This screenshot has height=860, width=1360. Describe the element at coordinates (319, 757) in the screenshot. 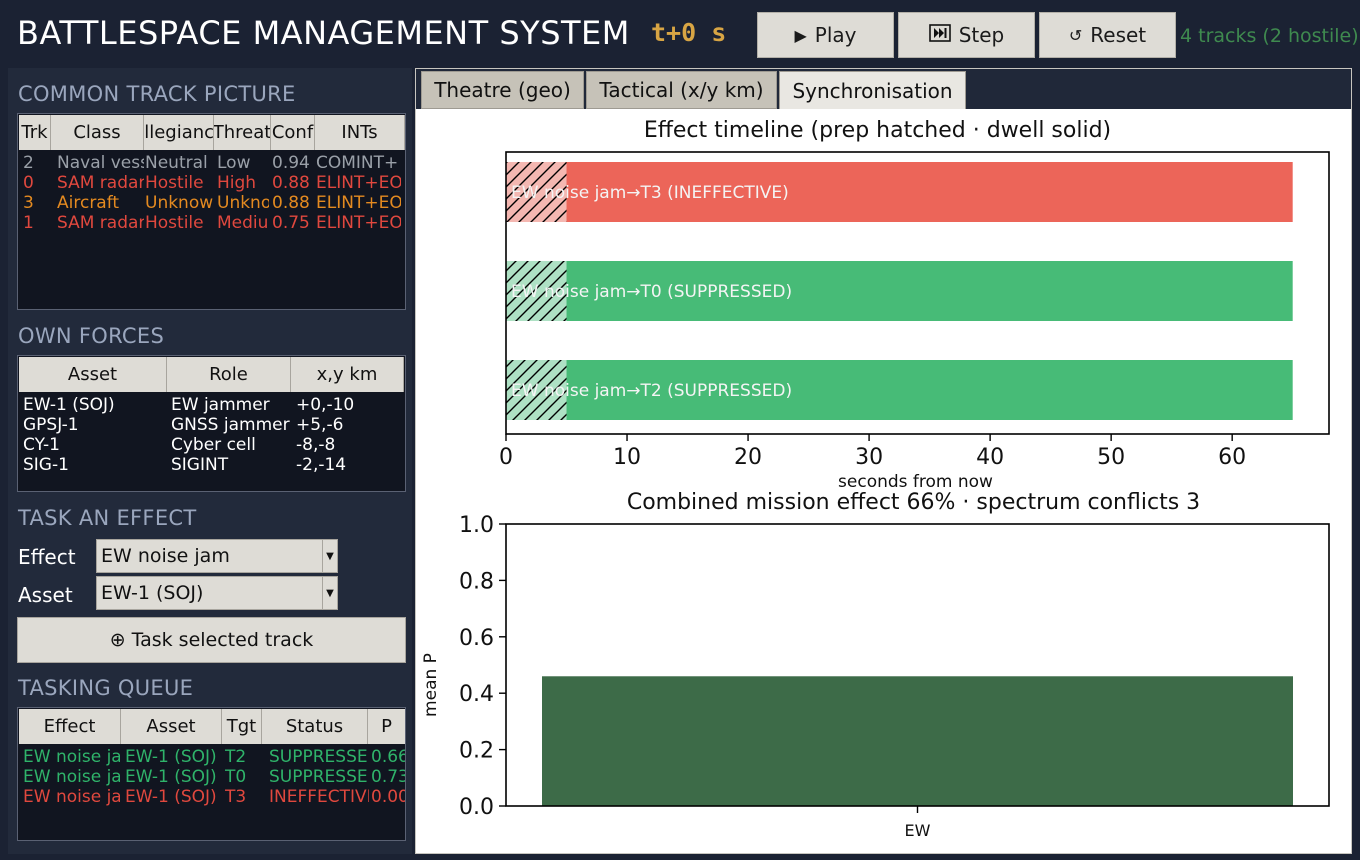

I see `cell-status: SUPPRESSED` at that location.